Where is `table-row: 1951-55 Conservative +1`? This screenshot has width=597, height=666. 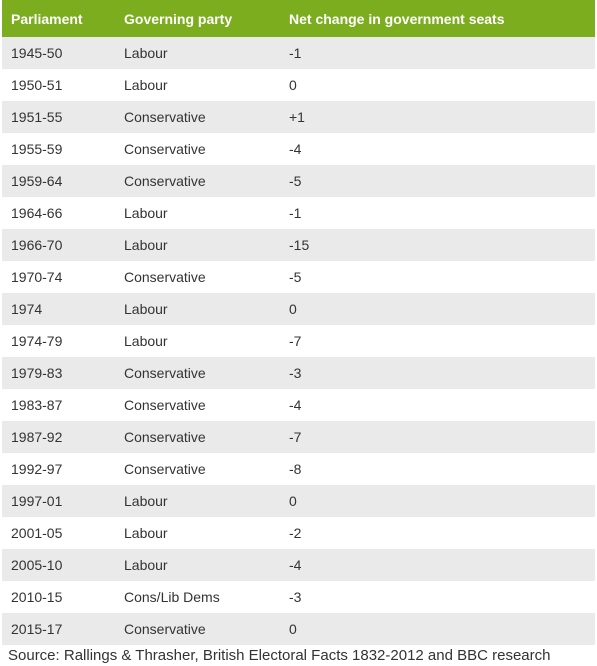
table-row: 1951-55 Conservative +1 is located at coordinates (298, 117).